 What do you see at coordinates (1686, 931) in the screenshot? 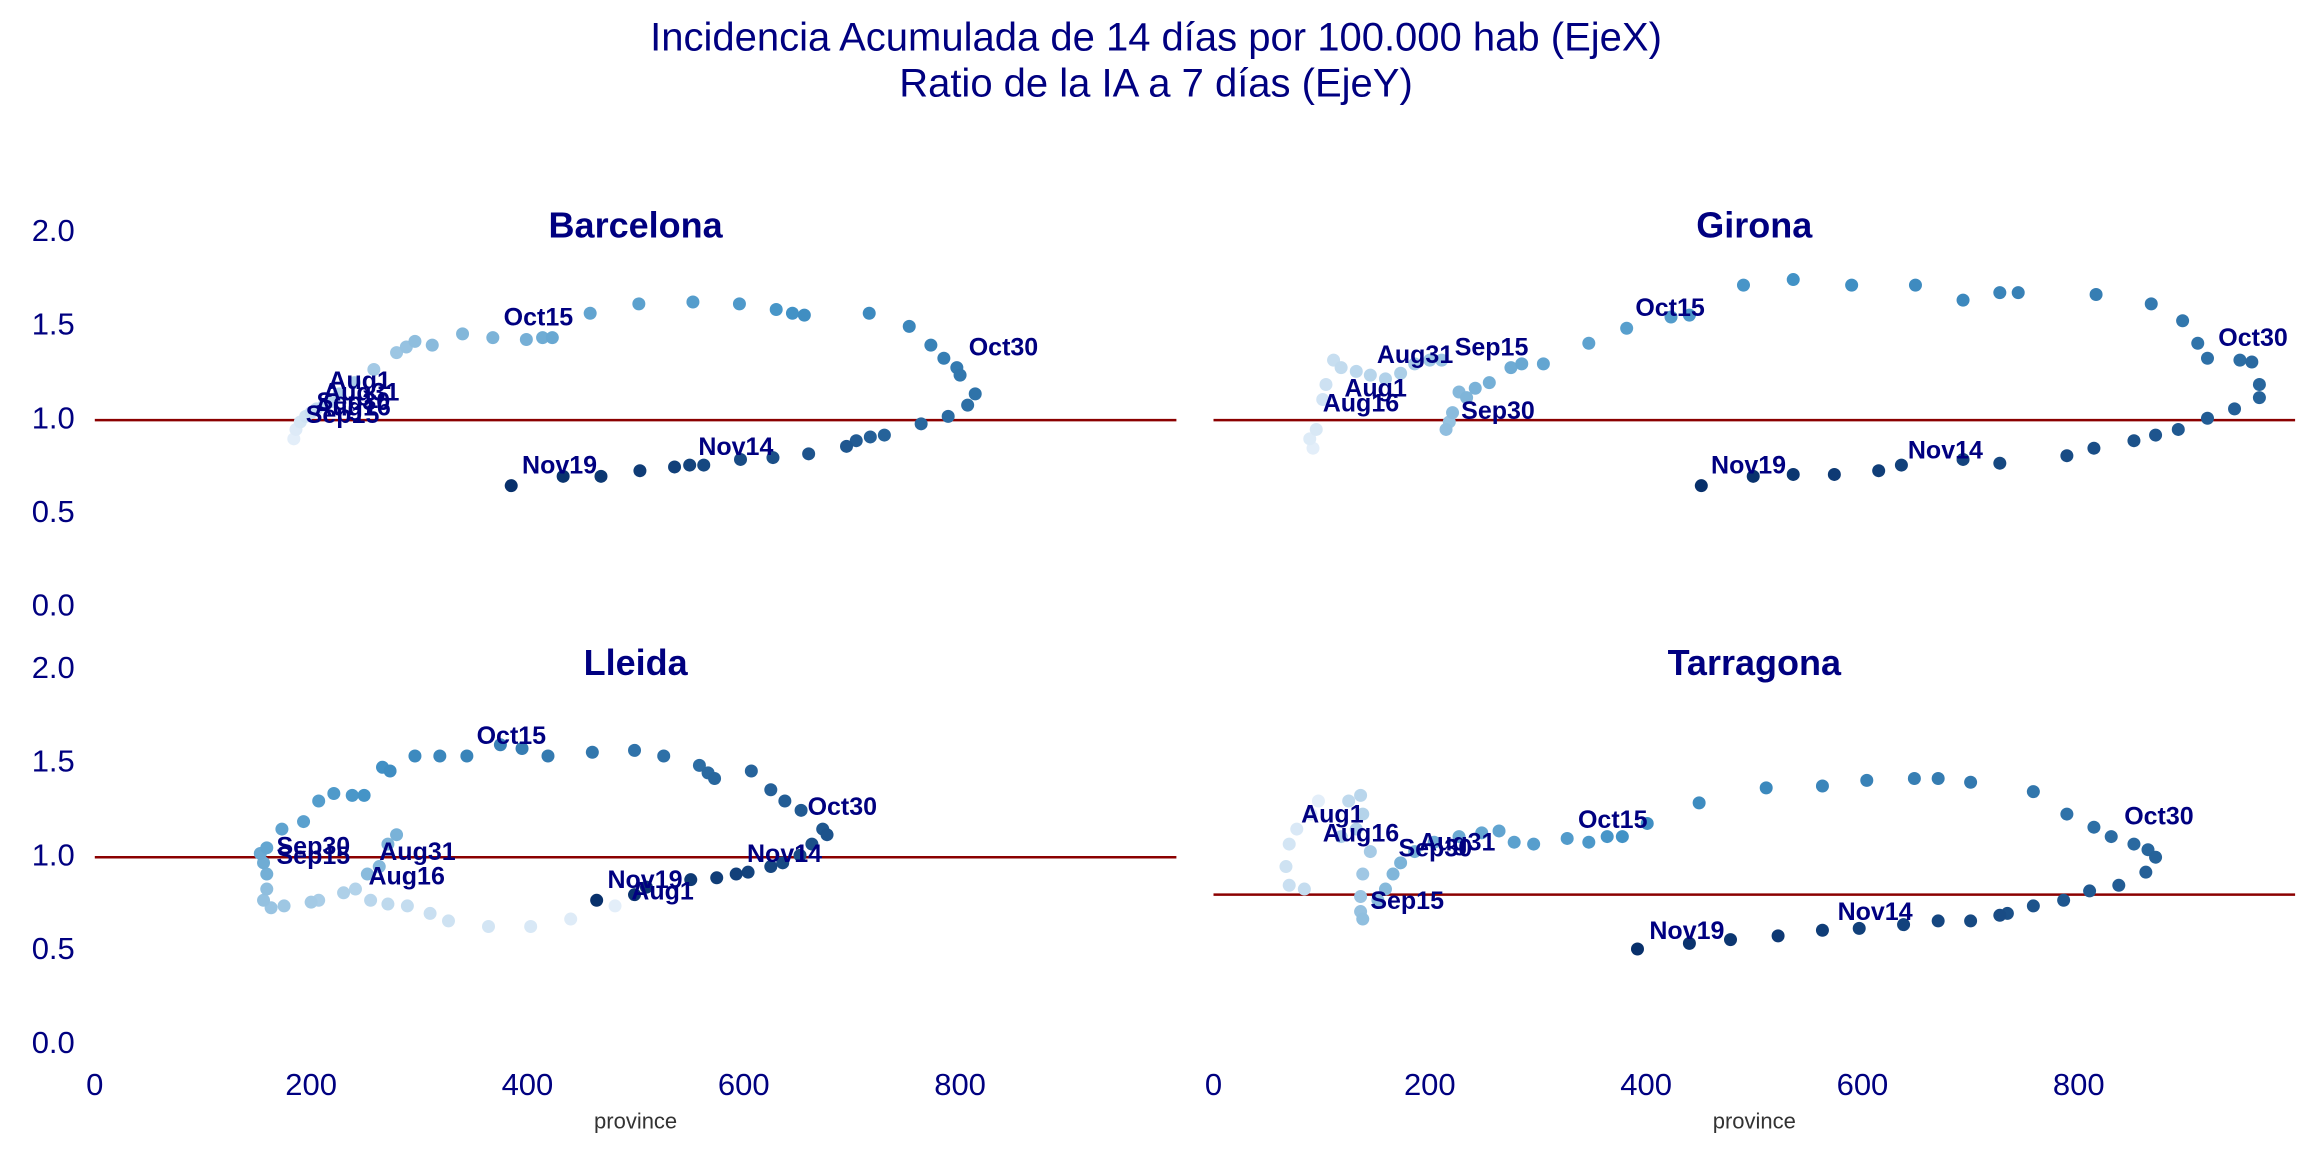
I see `annotation: Nov19` at bounding box center [1686, 931].